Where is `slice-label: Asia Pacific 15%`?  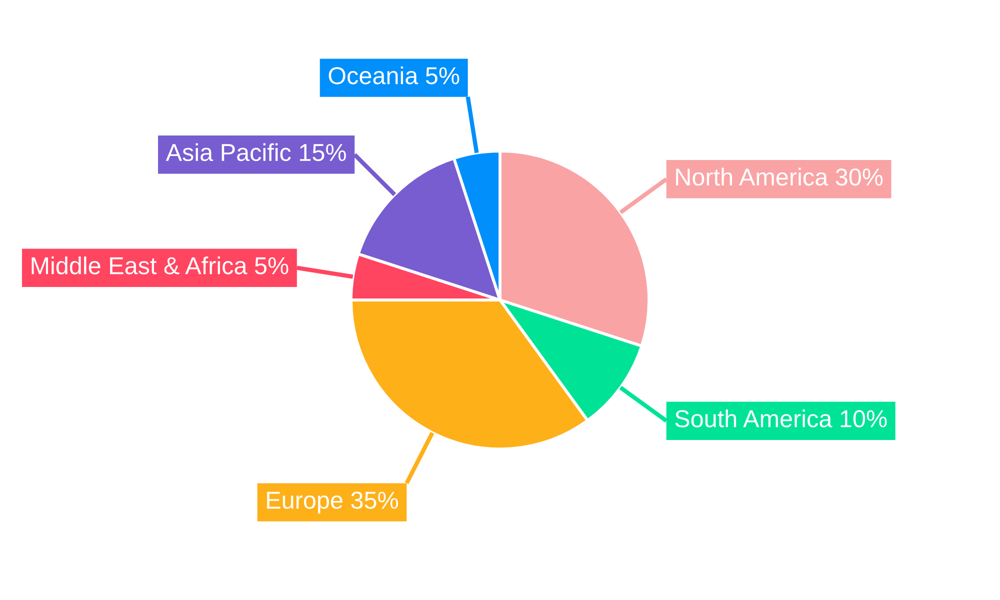
slice-label: Asia Pacific 15% is located at coordinates (256, 152).